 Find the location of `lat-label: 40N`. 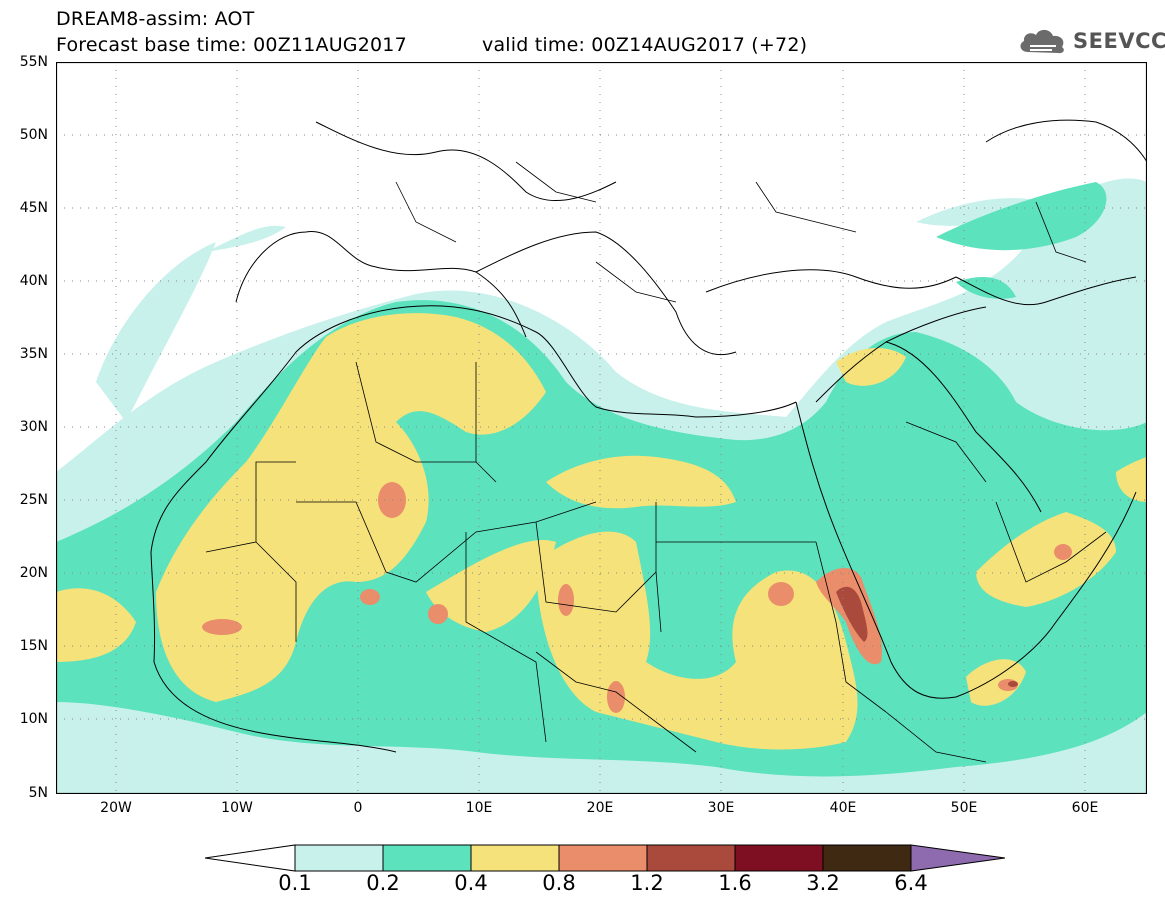

lat-label: 40N is located at coordinates (33, 281).